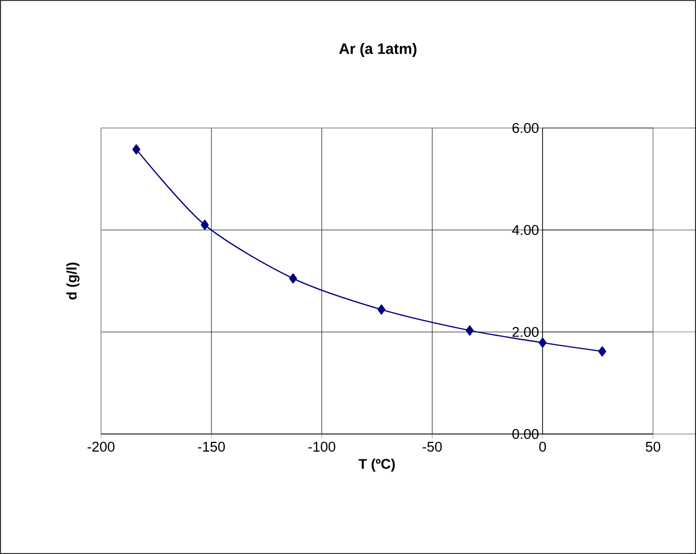  What do you see at coordinates (653, 447) in the screenshot?
I see `x-tick-label: 50` at bounding box center [653, 447].